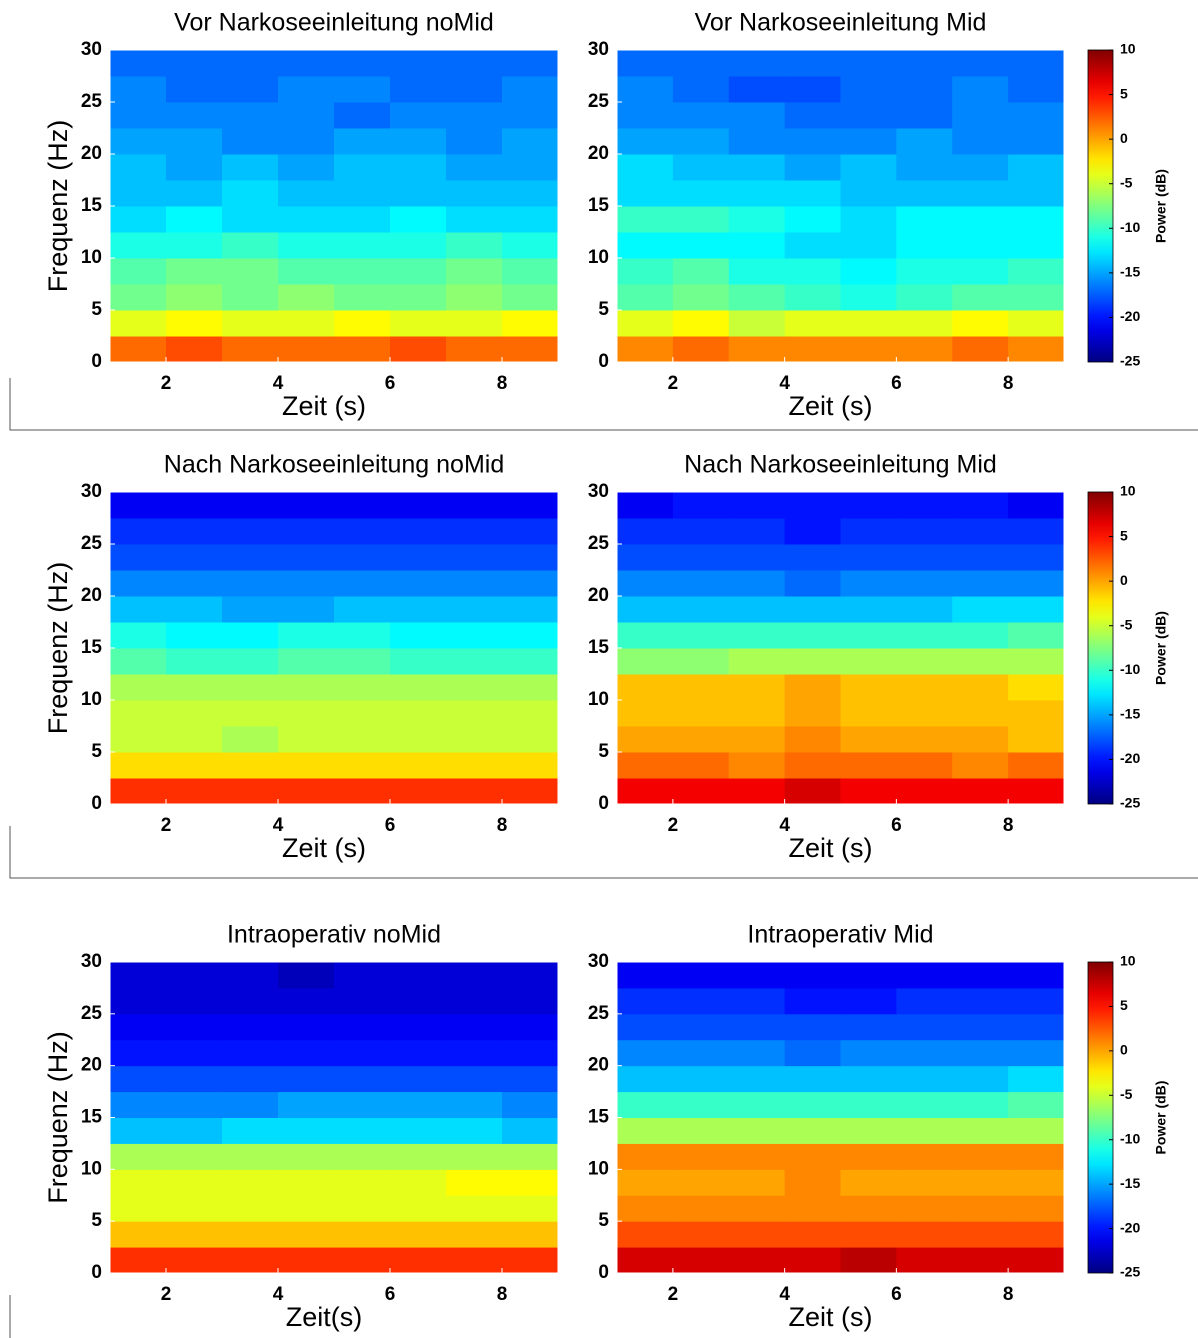 Image resolution: width=1198 pixels, height=1338 pixels. I want to click on y-tick-label: 30, so click(91, 49).